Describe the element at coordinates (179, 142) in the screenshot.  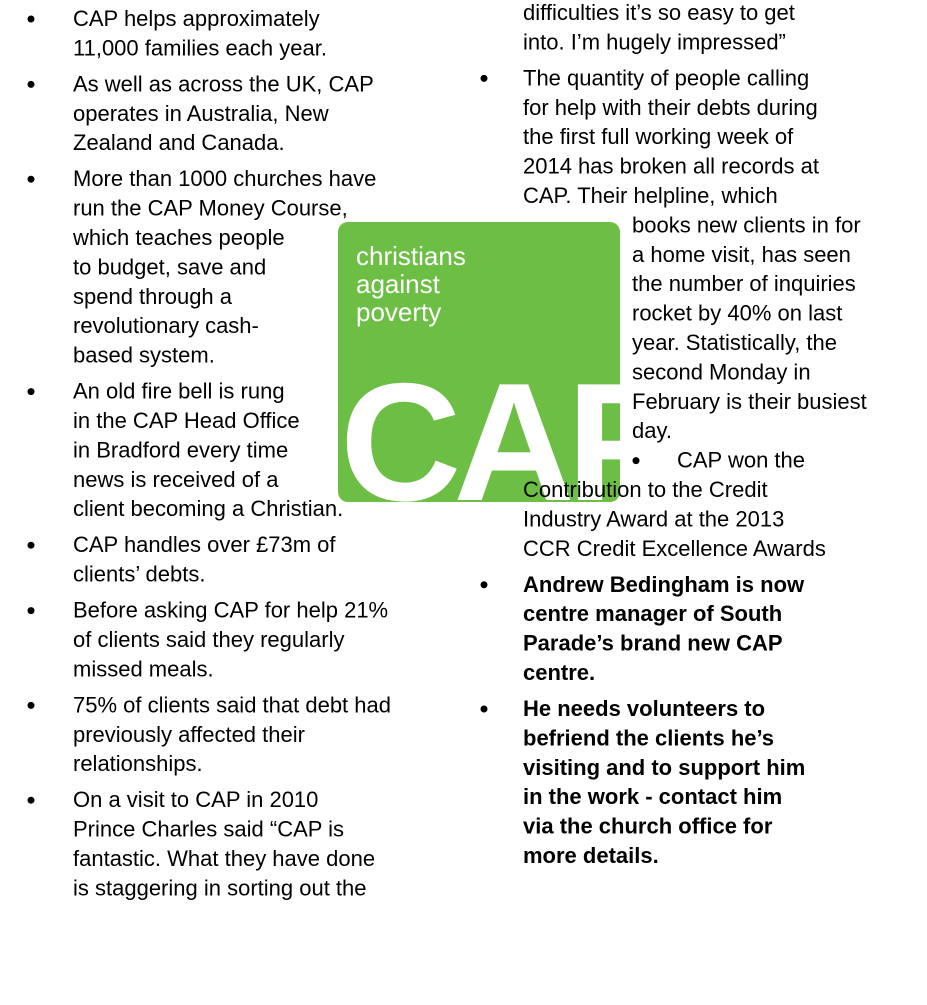
I see `text-line: Zealand and Canada.` at that location.